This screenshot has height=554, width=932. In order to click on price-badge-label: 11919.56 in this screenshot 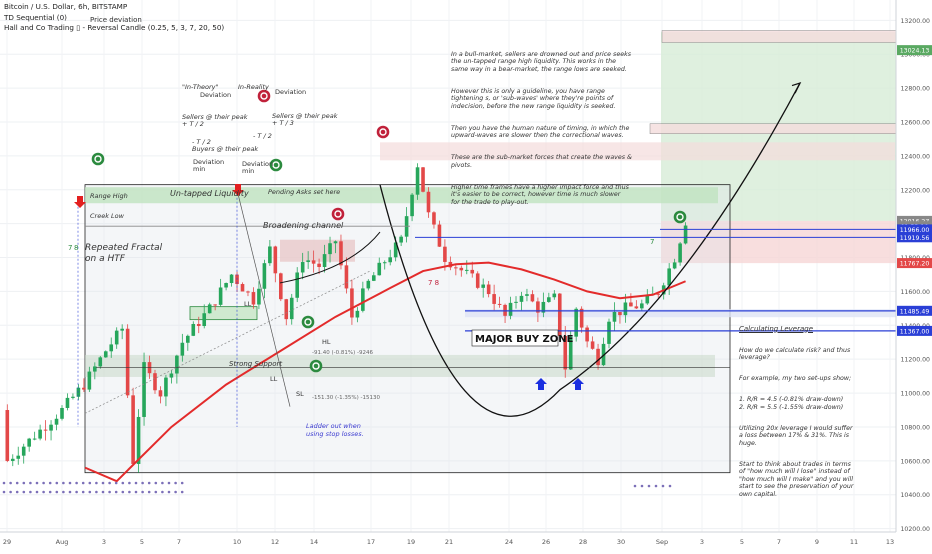, I will do `click(915, 238)`.